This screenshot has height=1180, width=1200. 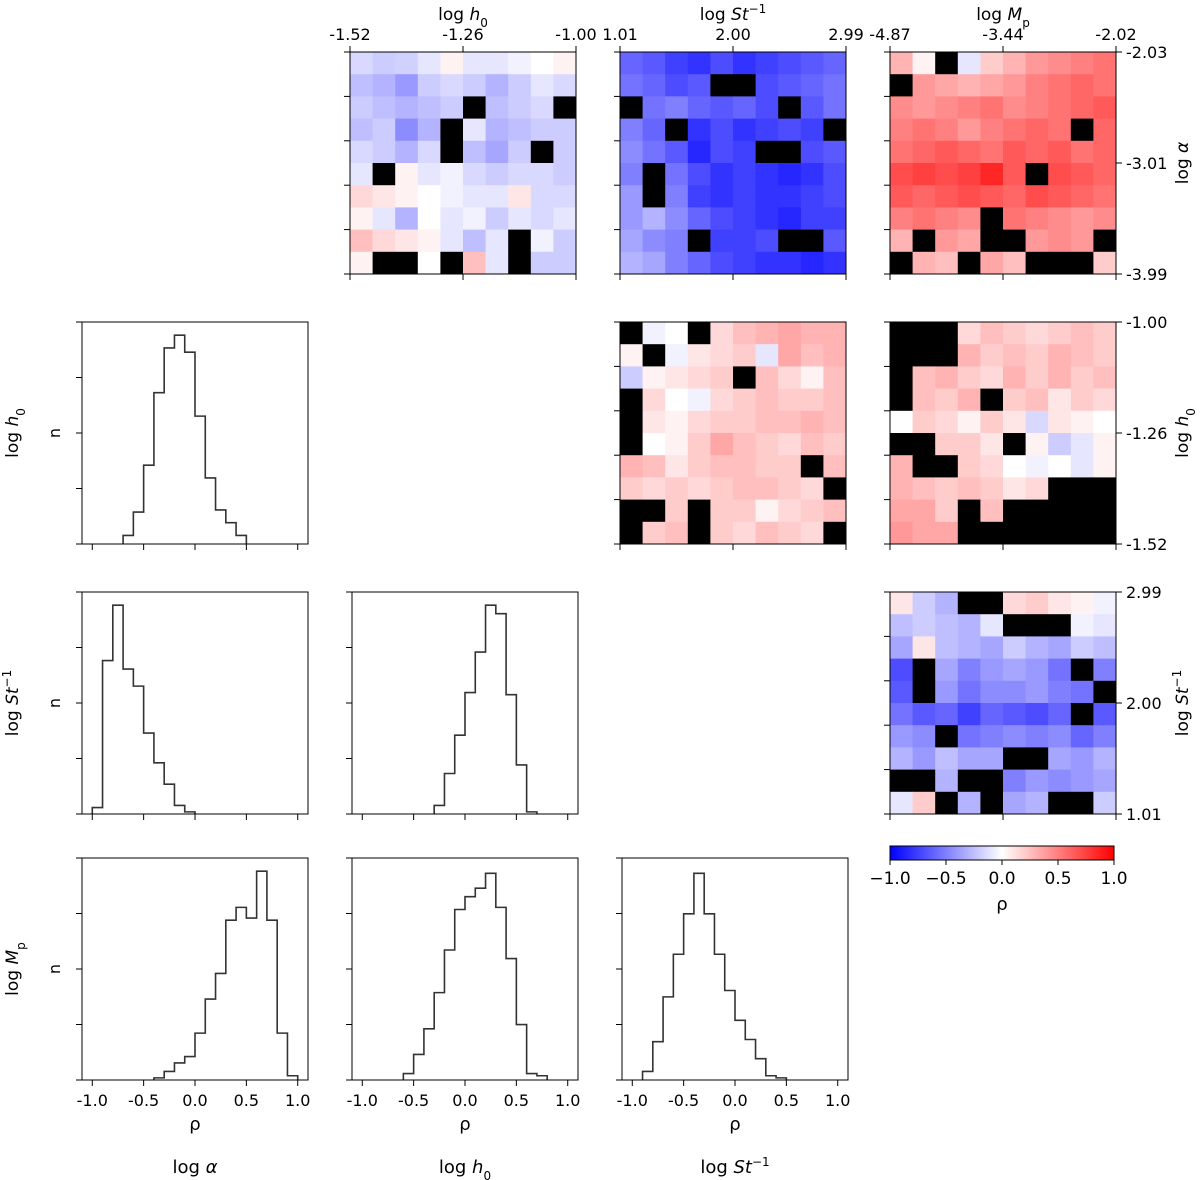 I want to click on heatmap-frame, so click(x=1003, y=163).